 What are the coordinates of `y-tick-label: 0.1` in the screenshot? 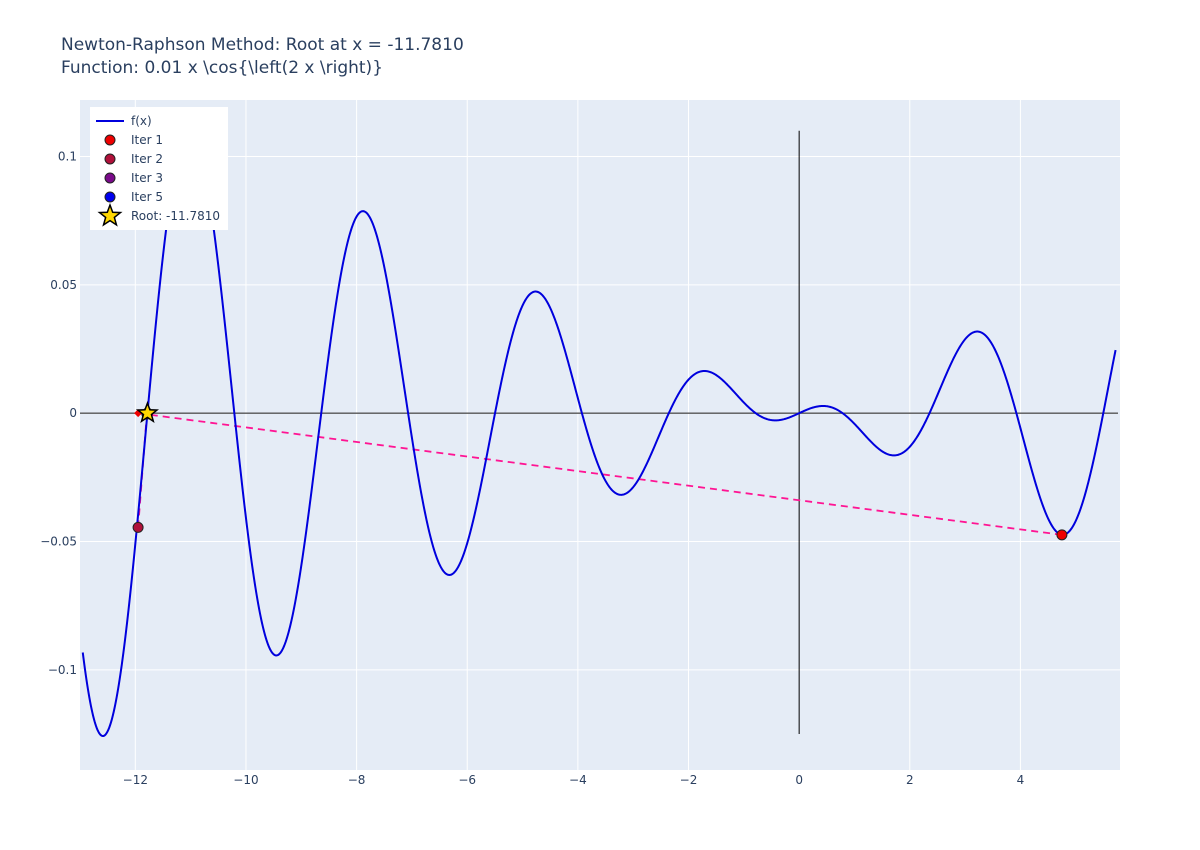 It's located at (67, 156).